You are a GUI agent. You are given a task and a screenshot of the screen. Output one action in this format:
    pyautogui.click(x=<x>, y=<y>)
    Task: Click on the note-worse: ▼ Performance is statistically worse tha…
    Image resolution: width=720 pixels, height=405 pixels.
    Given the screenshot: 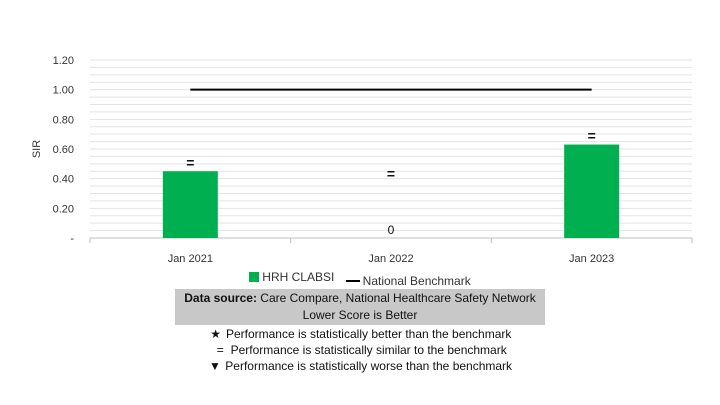 What is the action you would take?
    pyautogui.click(x=360, y=366)
    